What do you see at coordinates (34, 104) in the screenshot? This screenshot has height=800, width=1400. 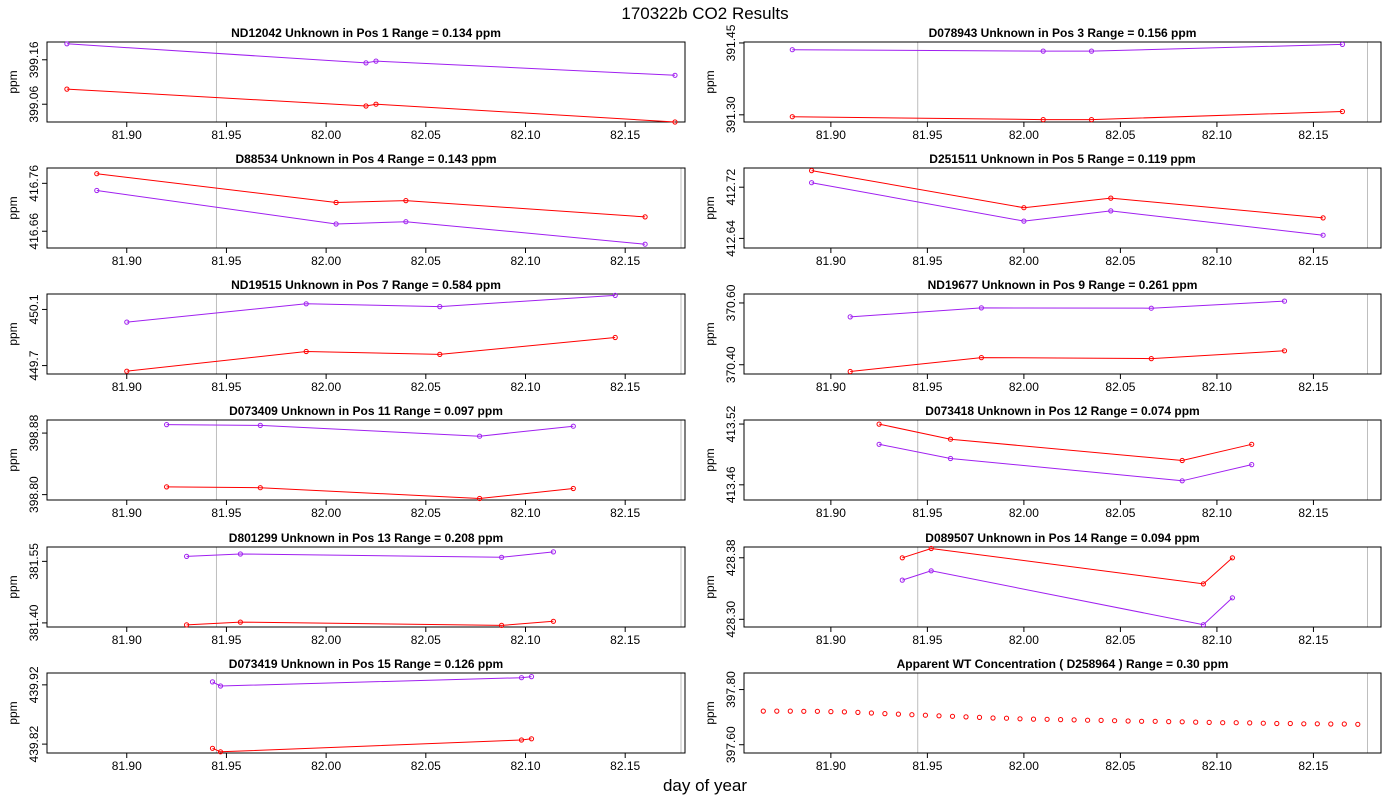 I see `y-tick-label: 399.06` at bounding box center [34, 104].